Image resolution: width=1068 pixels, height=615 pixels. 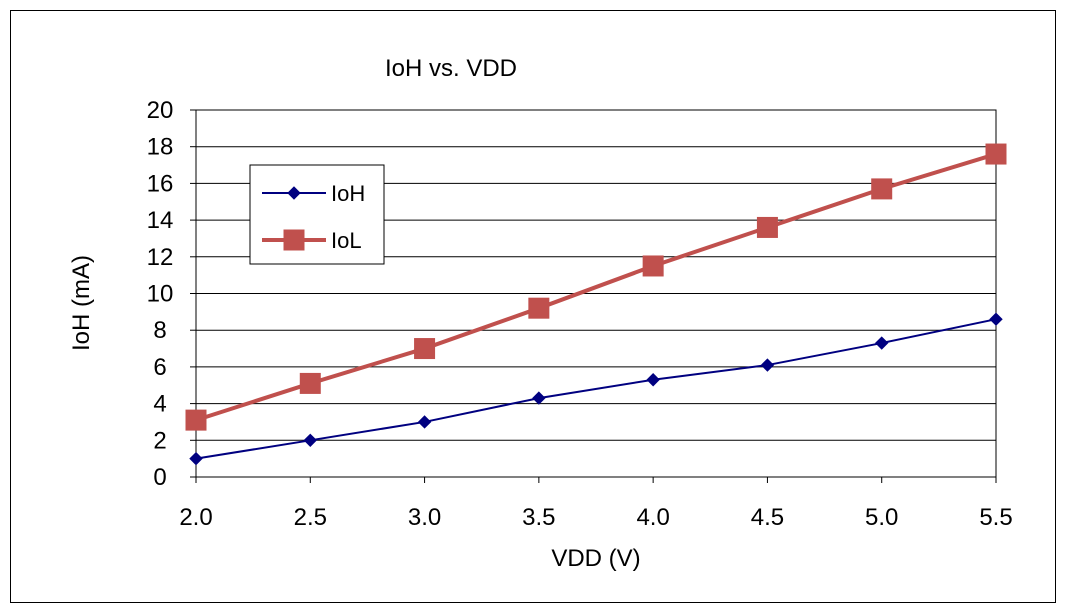 I want to click on y-tick-label: 10, so click(x=160, y=294).